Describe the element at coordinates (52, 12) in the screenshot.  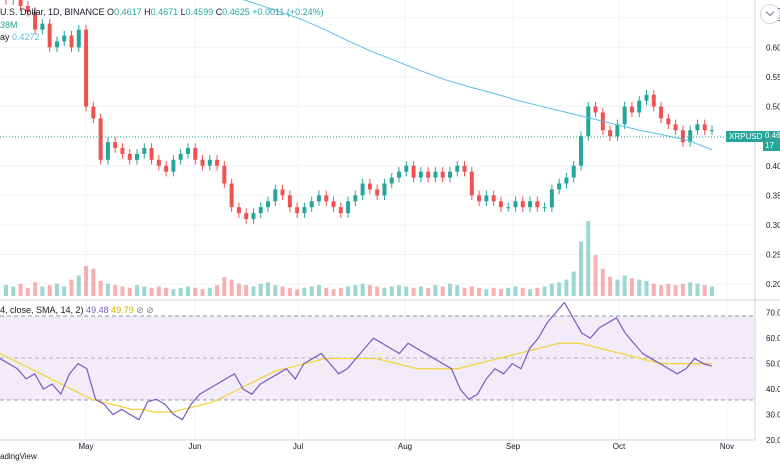
I see `legend-title: U.S. Dollar, 1D, BINANCE` at that location.